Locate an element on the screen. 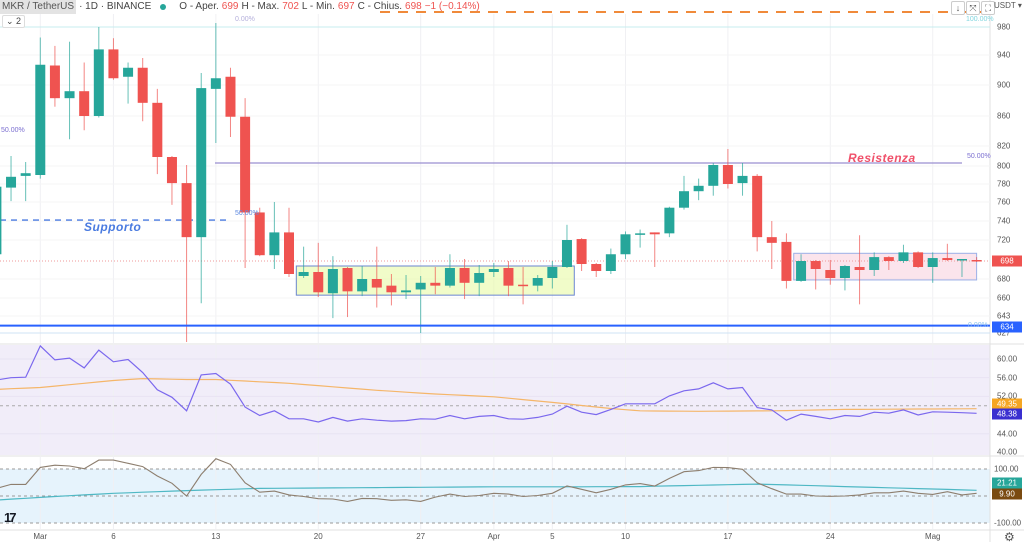 The width and height of the screenshot is (1024, 544). last-price-badge: 698 is located at coordinates (1007, 261).